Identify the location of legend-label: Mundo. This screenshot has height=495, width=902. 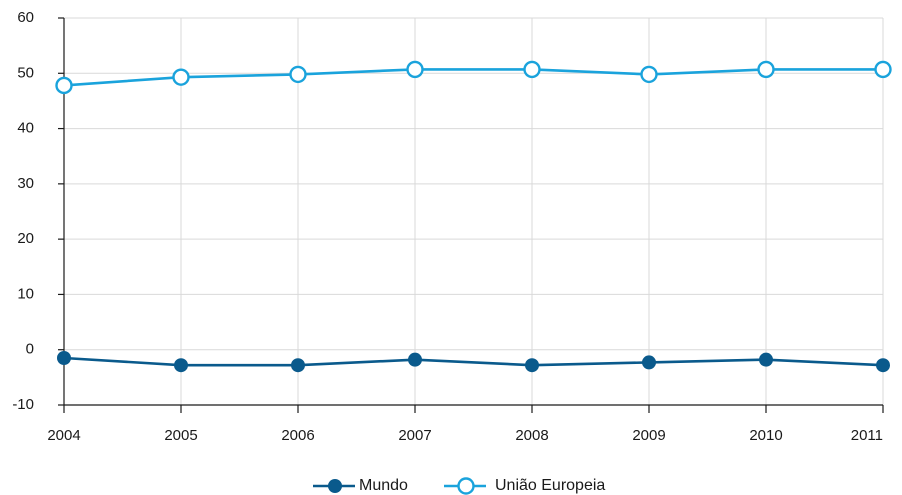
(383, 485).